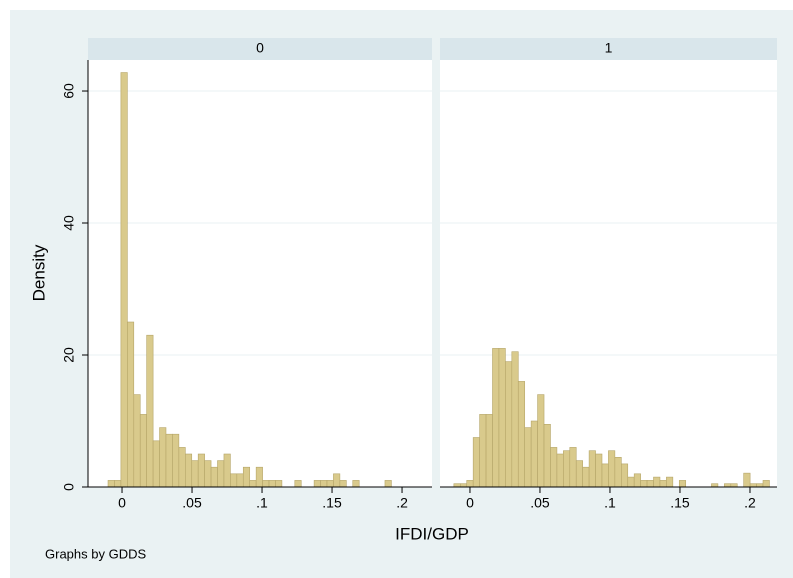 The width and height of the screenshot is (793, 578). What do you see at coordinates (69, 223) in the screenshot?
I see `y-tick-label: 40` at bounding box center [69, 223].